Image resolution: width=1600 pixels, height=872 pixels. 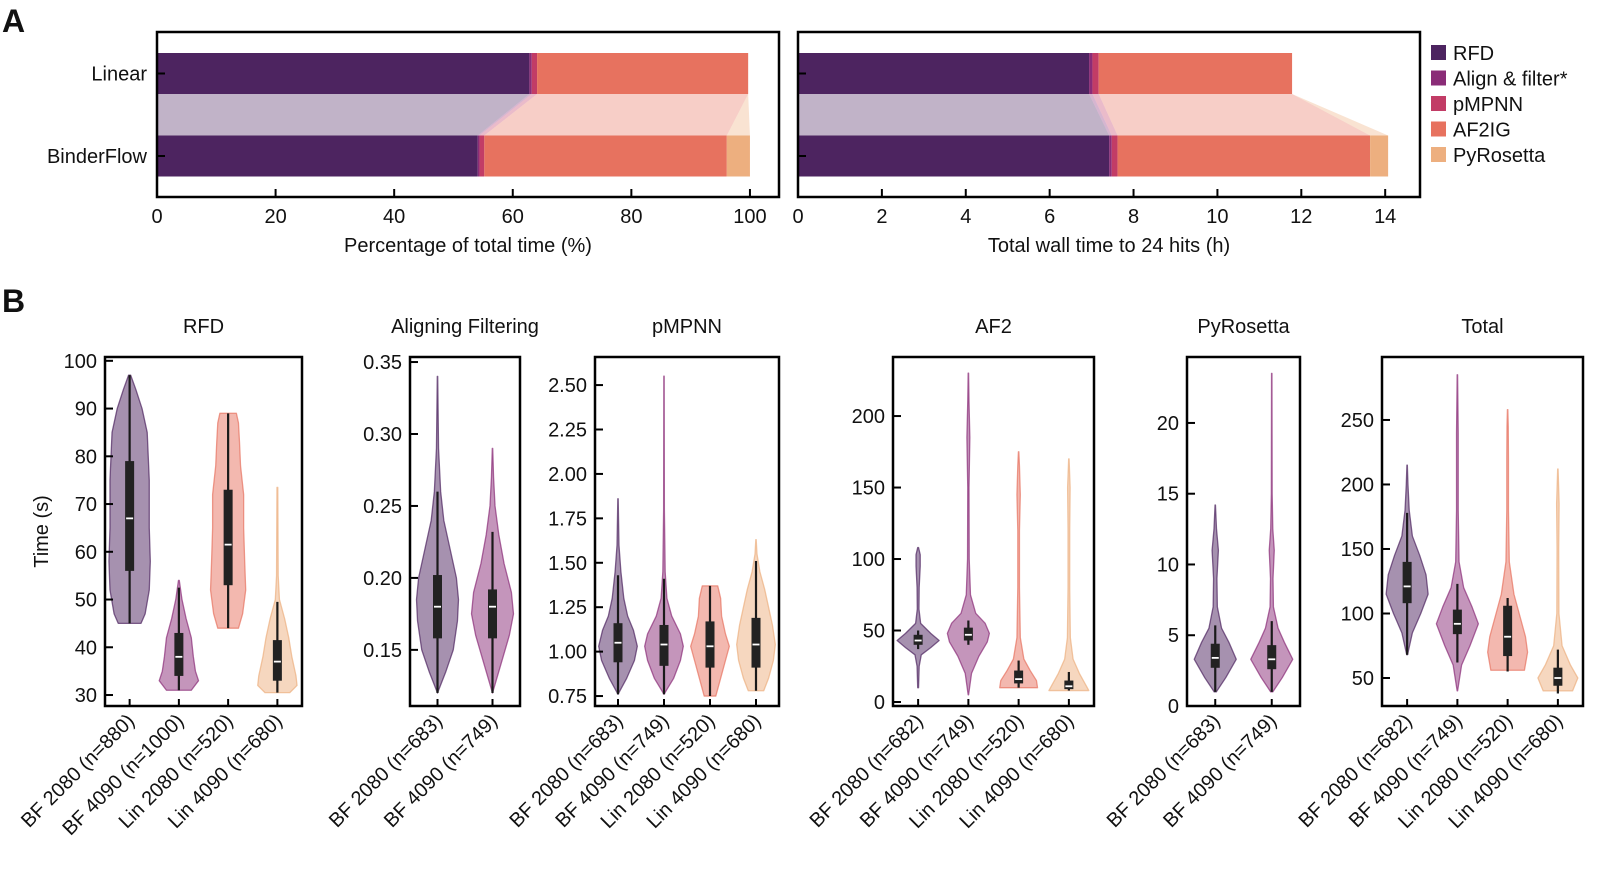 I want to click on y-tick-label: 40, so click(x=86, y=648).